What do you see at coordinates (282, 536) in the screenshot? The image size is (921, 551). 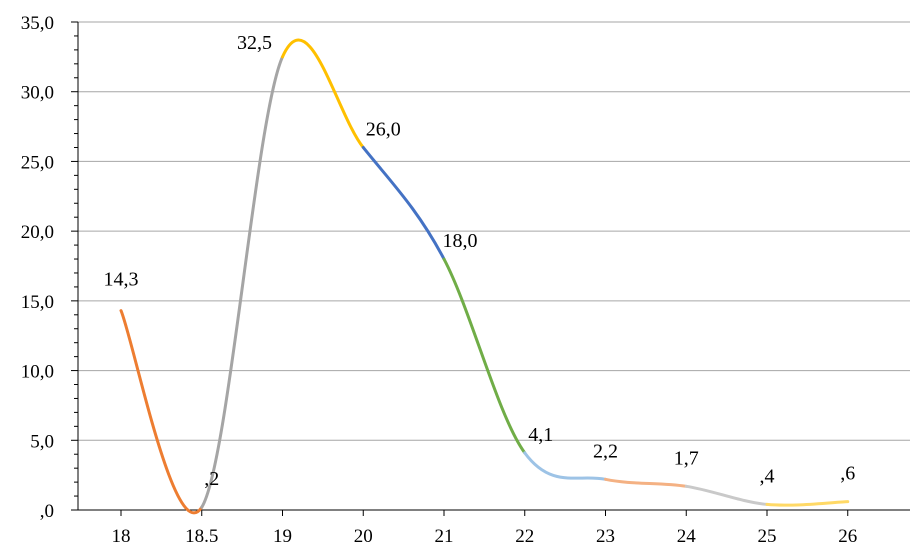 I see `x-tick-label: 19` at bounding box center [282, 536].